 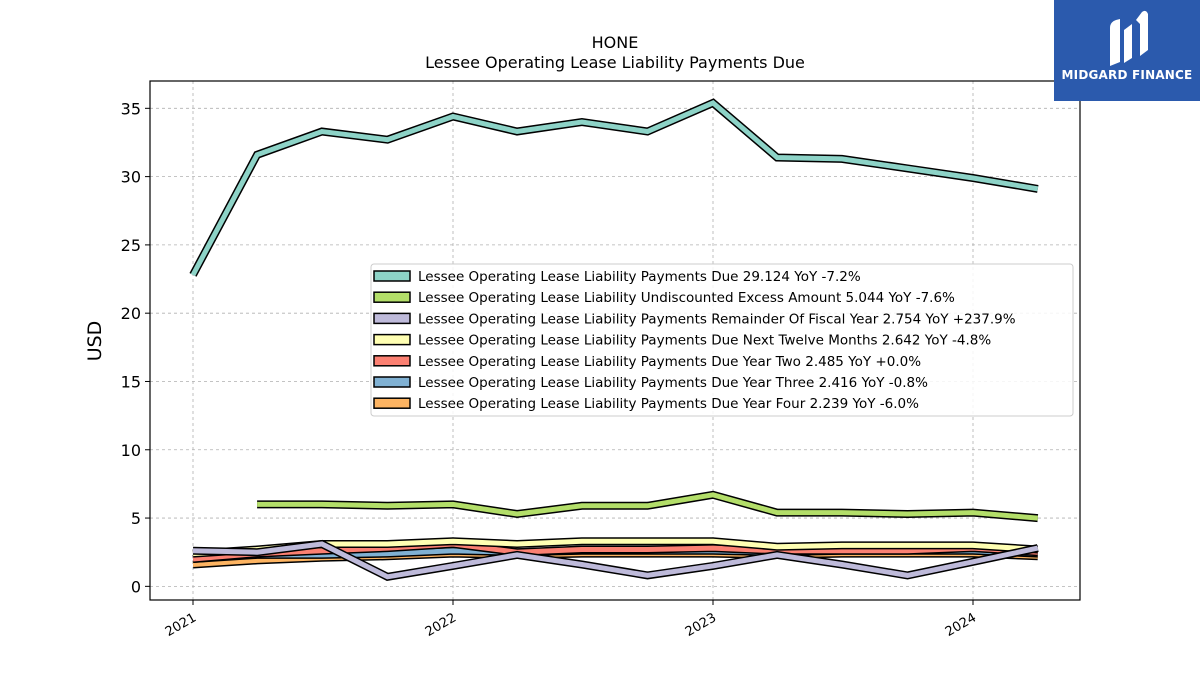 I want to click on y-tick-label: 30, so click(x=131, y=177).